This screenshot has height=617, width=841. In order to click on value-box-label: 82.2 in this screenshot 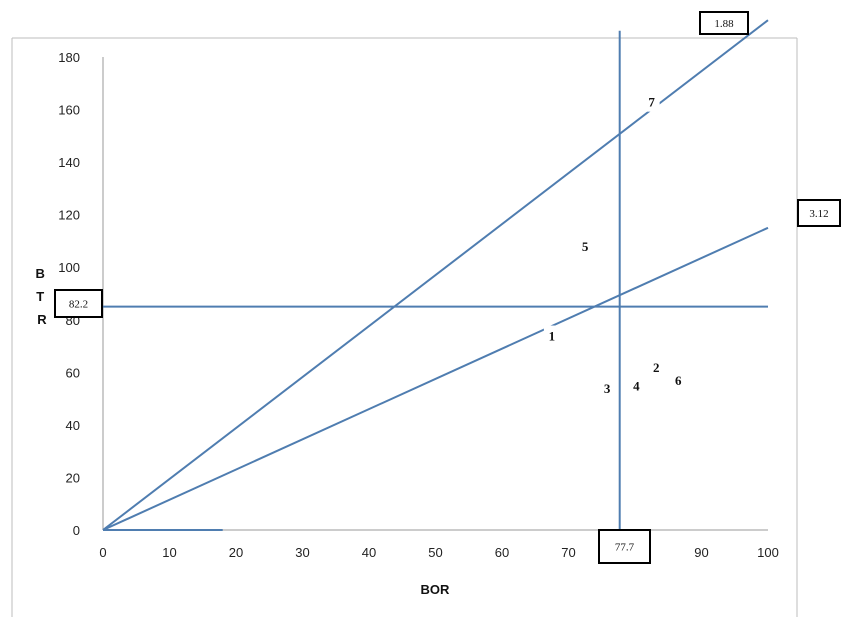, I will do `click(78, 305)`.